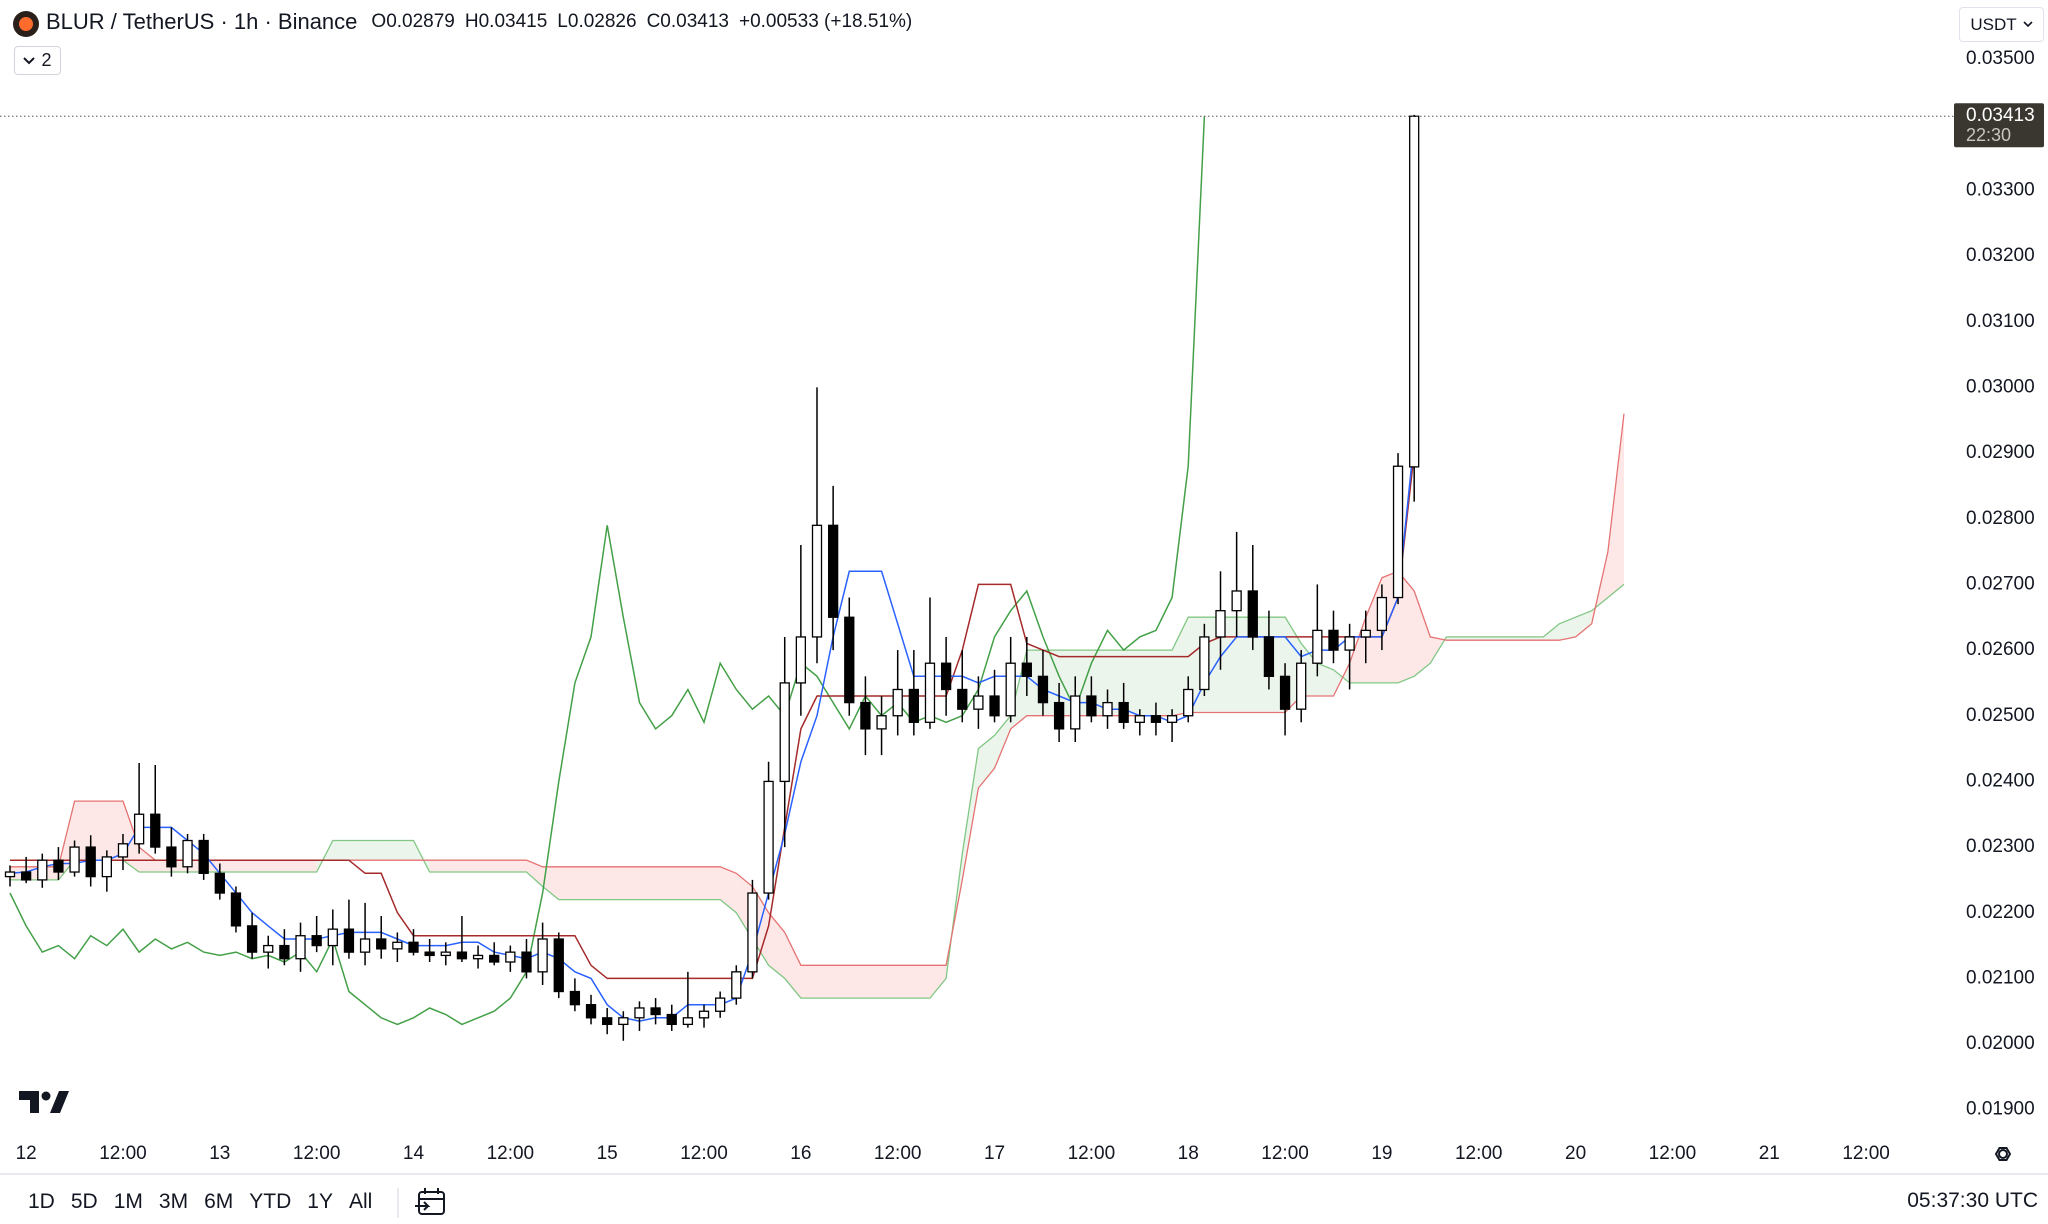  Describe the element at coordinates (1993, 24) in the screenshot. I see `currency: USDT` at that location.